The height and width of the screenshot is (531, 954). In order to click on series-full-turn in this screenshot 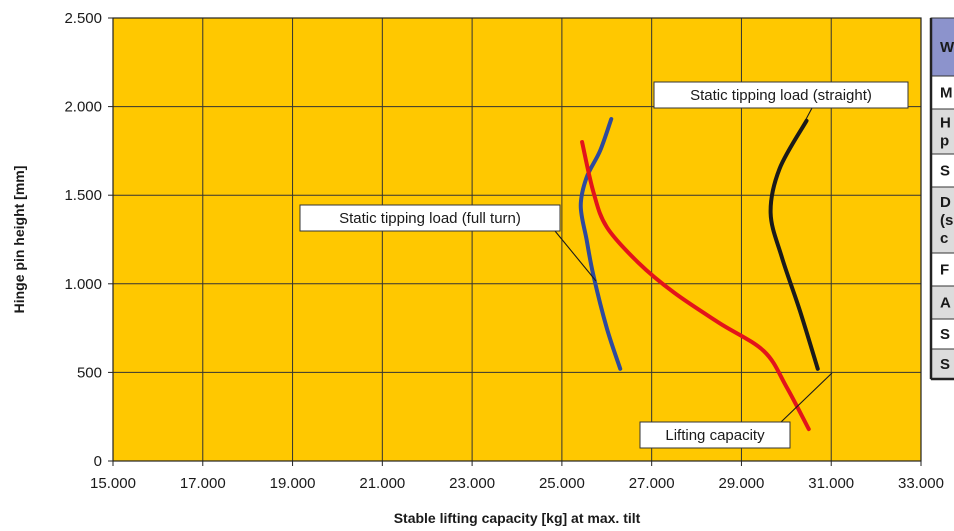, I will do `click(600, 244)`.